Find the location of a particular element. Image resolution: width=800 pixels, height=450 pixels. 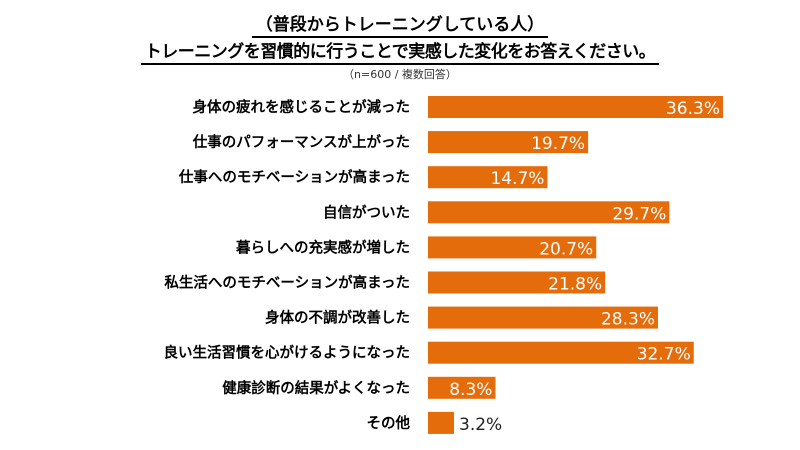

category-label: 私生活へのモチベーションが高まった is located at coordinates (287, 283).